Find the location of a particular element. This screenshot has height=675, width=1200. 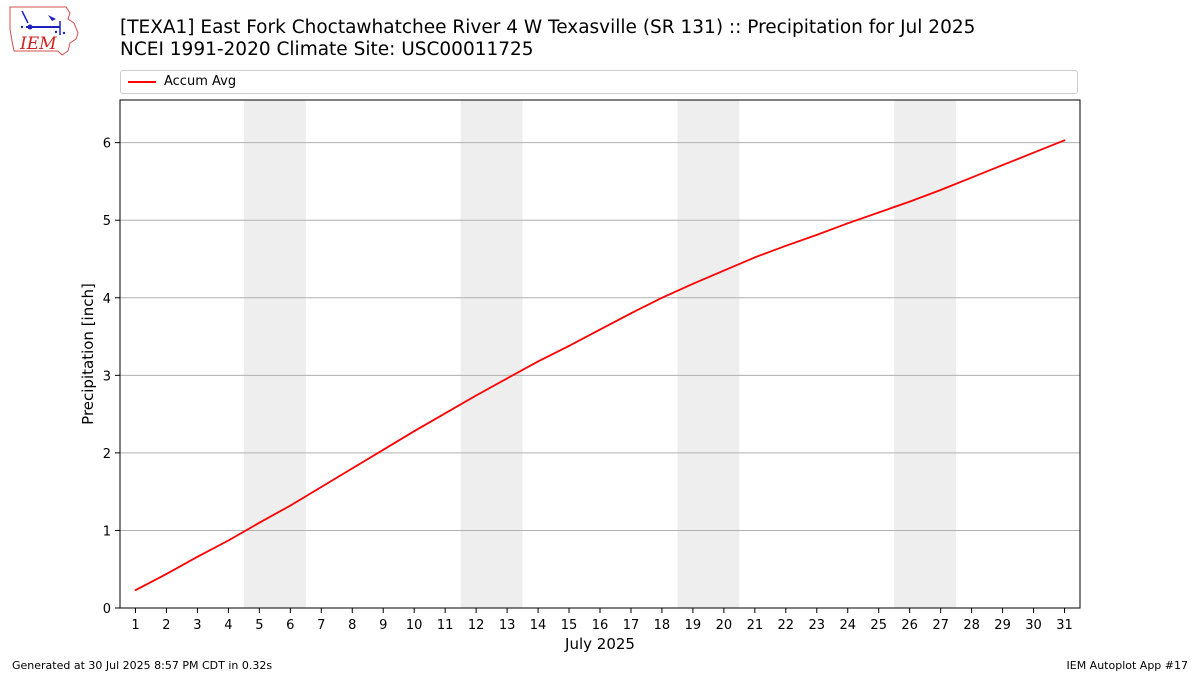

legend: Accum Avg is located at coordinates (599, 82).